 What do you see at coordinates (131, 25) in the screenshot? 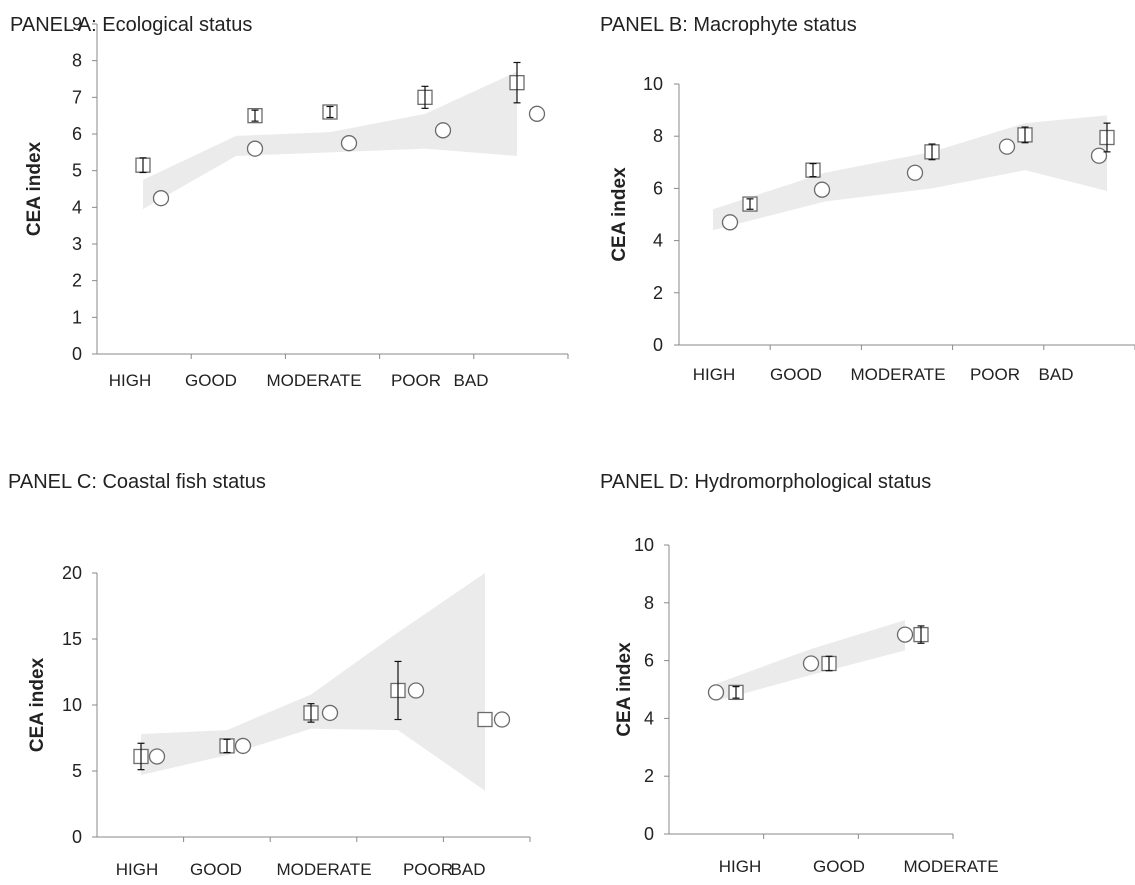
I see `panel-title: PANEL A: Ecological status` at bounding box center [131, 25].